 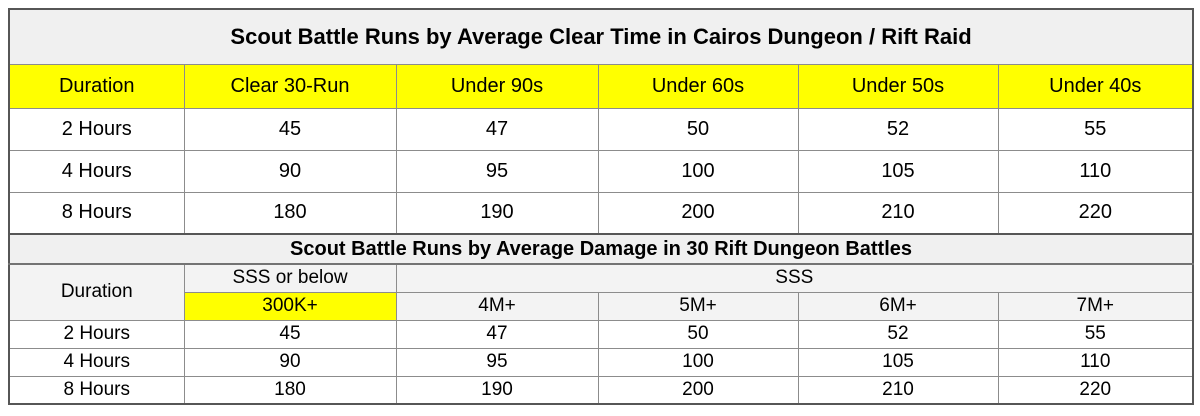 I want to click on threshold-header-6m: 6M+, so click(x=898, y=306).